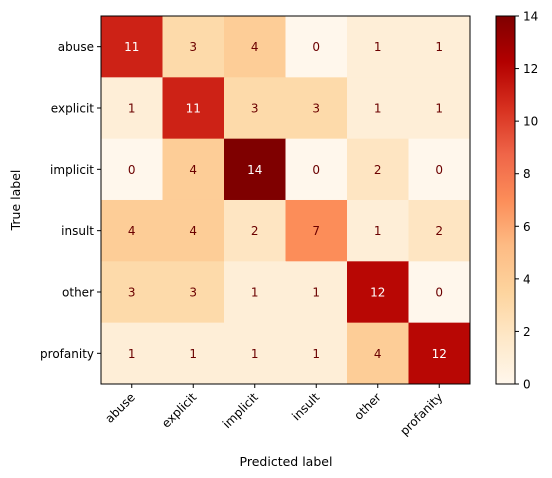  I want to click on cell-abuse-abuse, so click(132, 47).